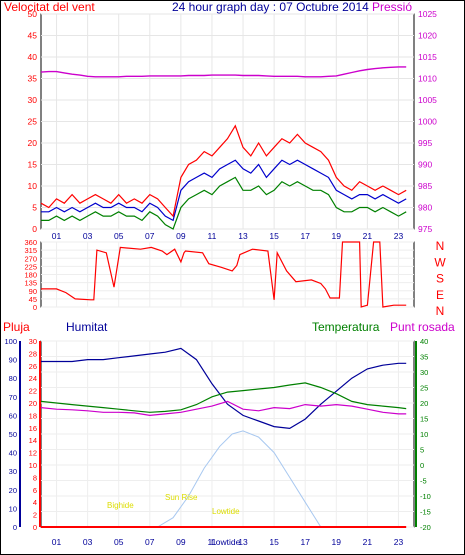 This screenshot has width=465, height=555. I want to click on wind-axis-ticks: 0 5 10 15 20 25 30 35 40 45 50, so click(33, 121).